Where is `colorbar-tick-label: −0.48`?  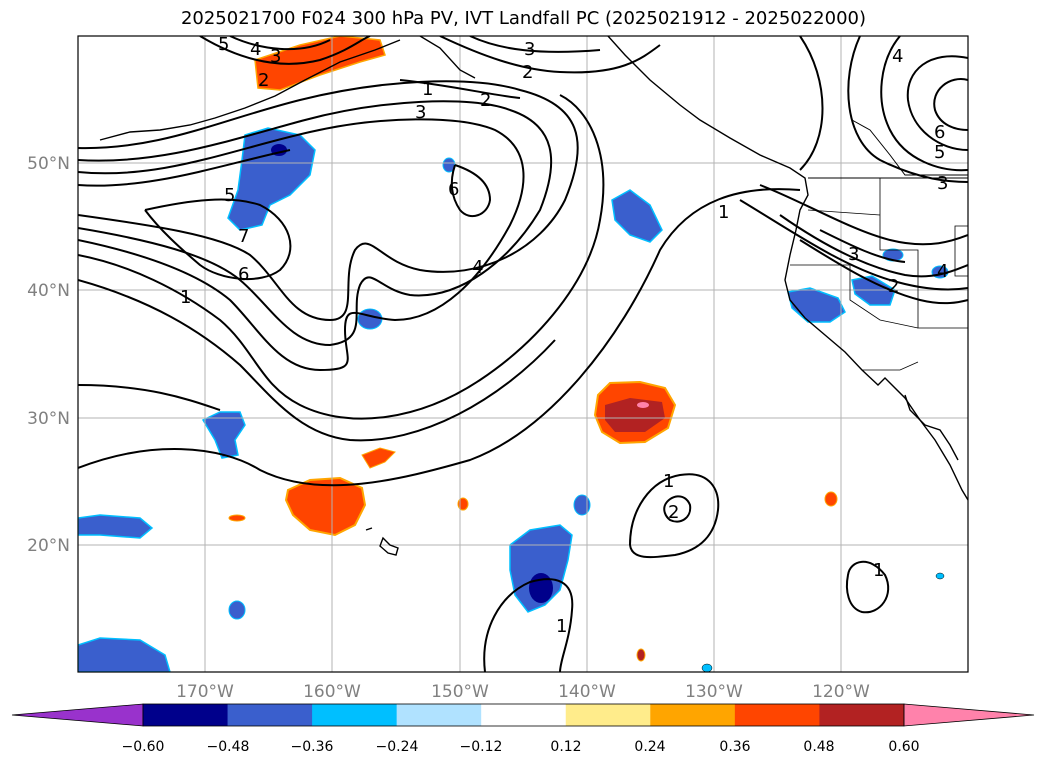
colorbar-tick-label: −0.48 is located at coordinates (228, 747).